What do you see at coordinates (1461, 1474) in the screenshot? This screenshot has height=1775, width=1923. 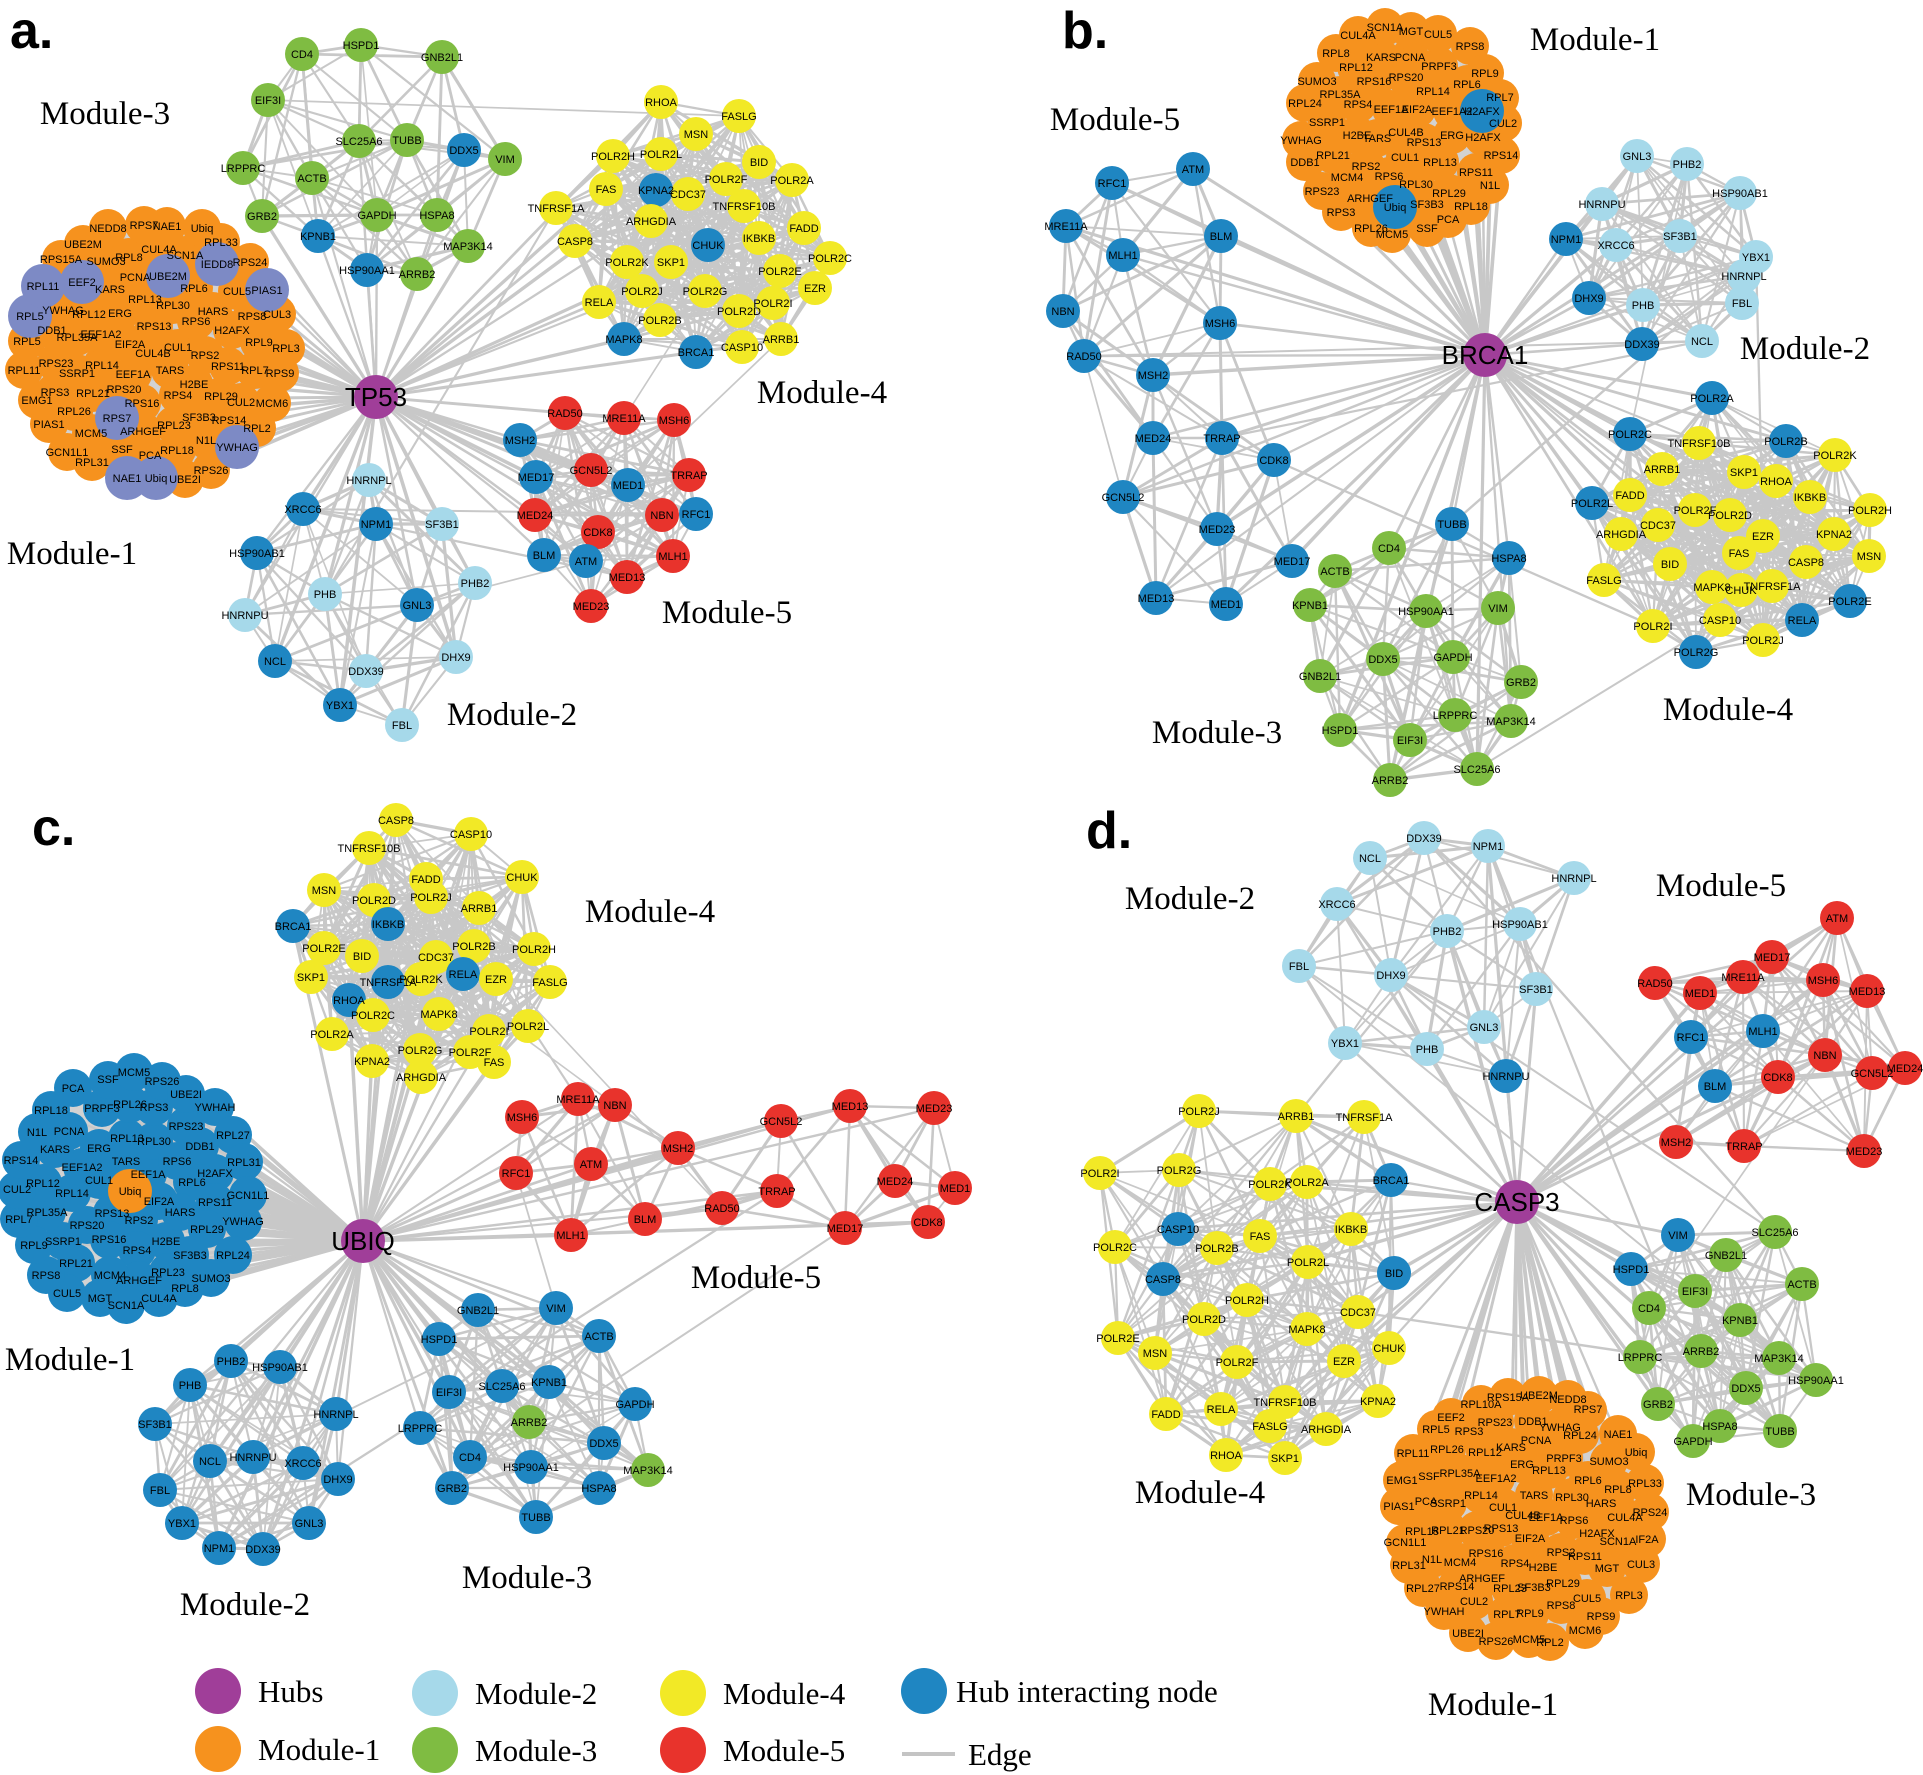 I see `svg-text: RPL35A` at bounding box center [1461, 1474].